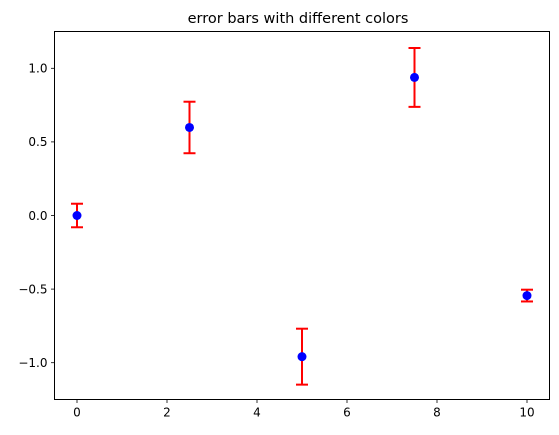 This screenshot has height=435, width=559. What do you see at coordinates (304, 409) in the screenshot?
I see `x-axis: 0 2 4 6 8 10` at bounding box center [304, 409].